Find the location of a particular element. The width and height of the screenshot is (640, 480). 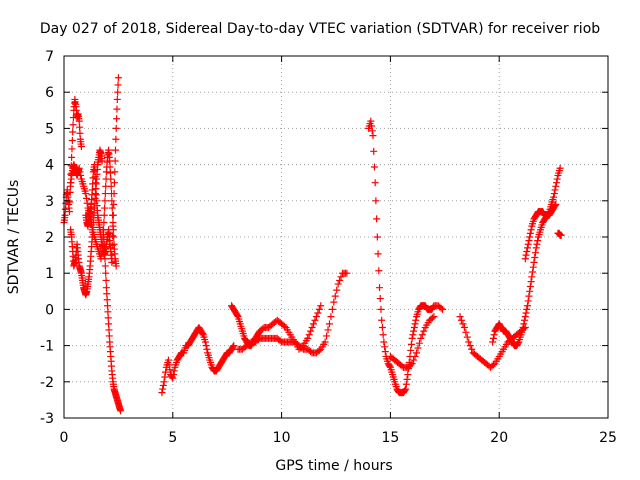

x-tick-label: 25 is located at coordinates (608, 438).